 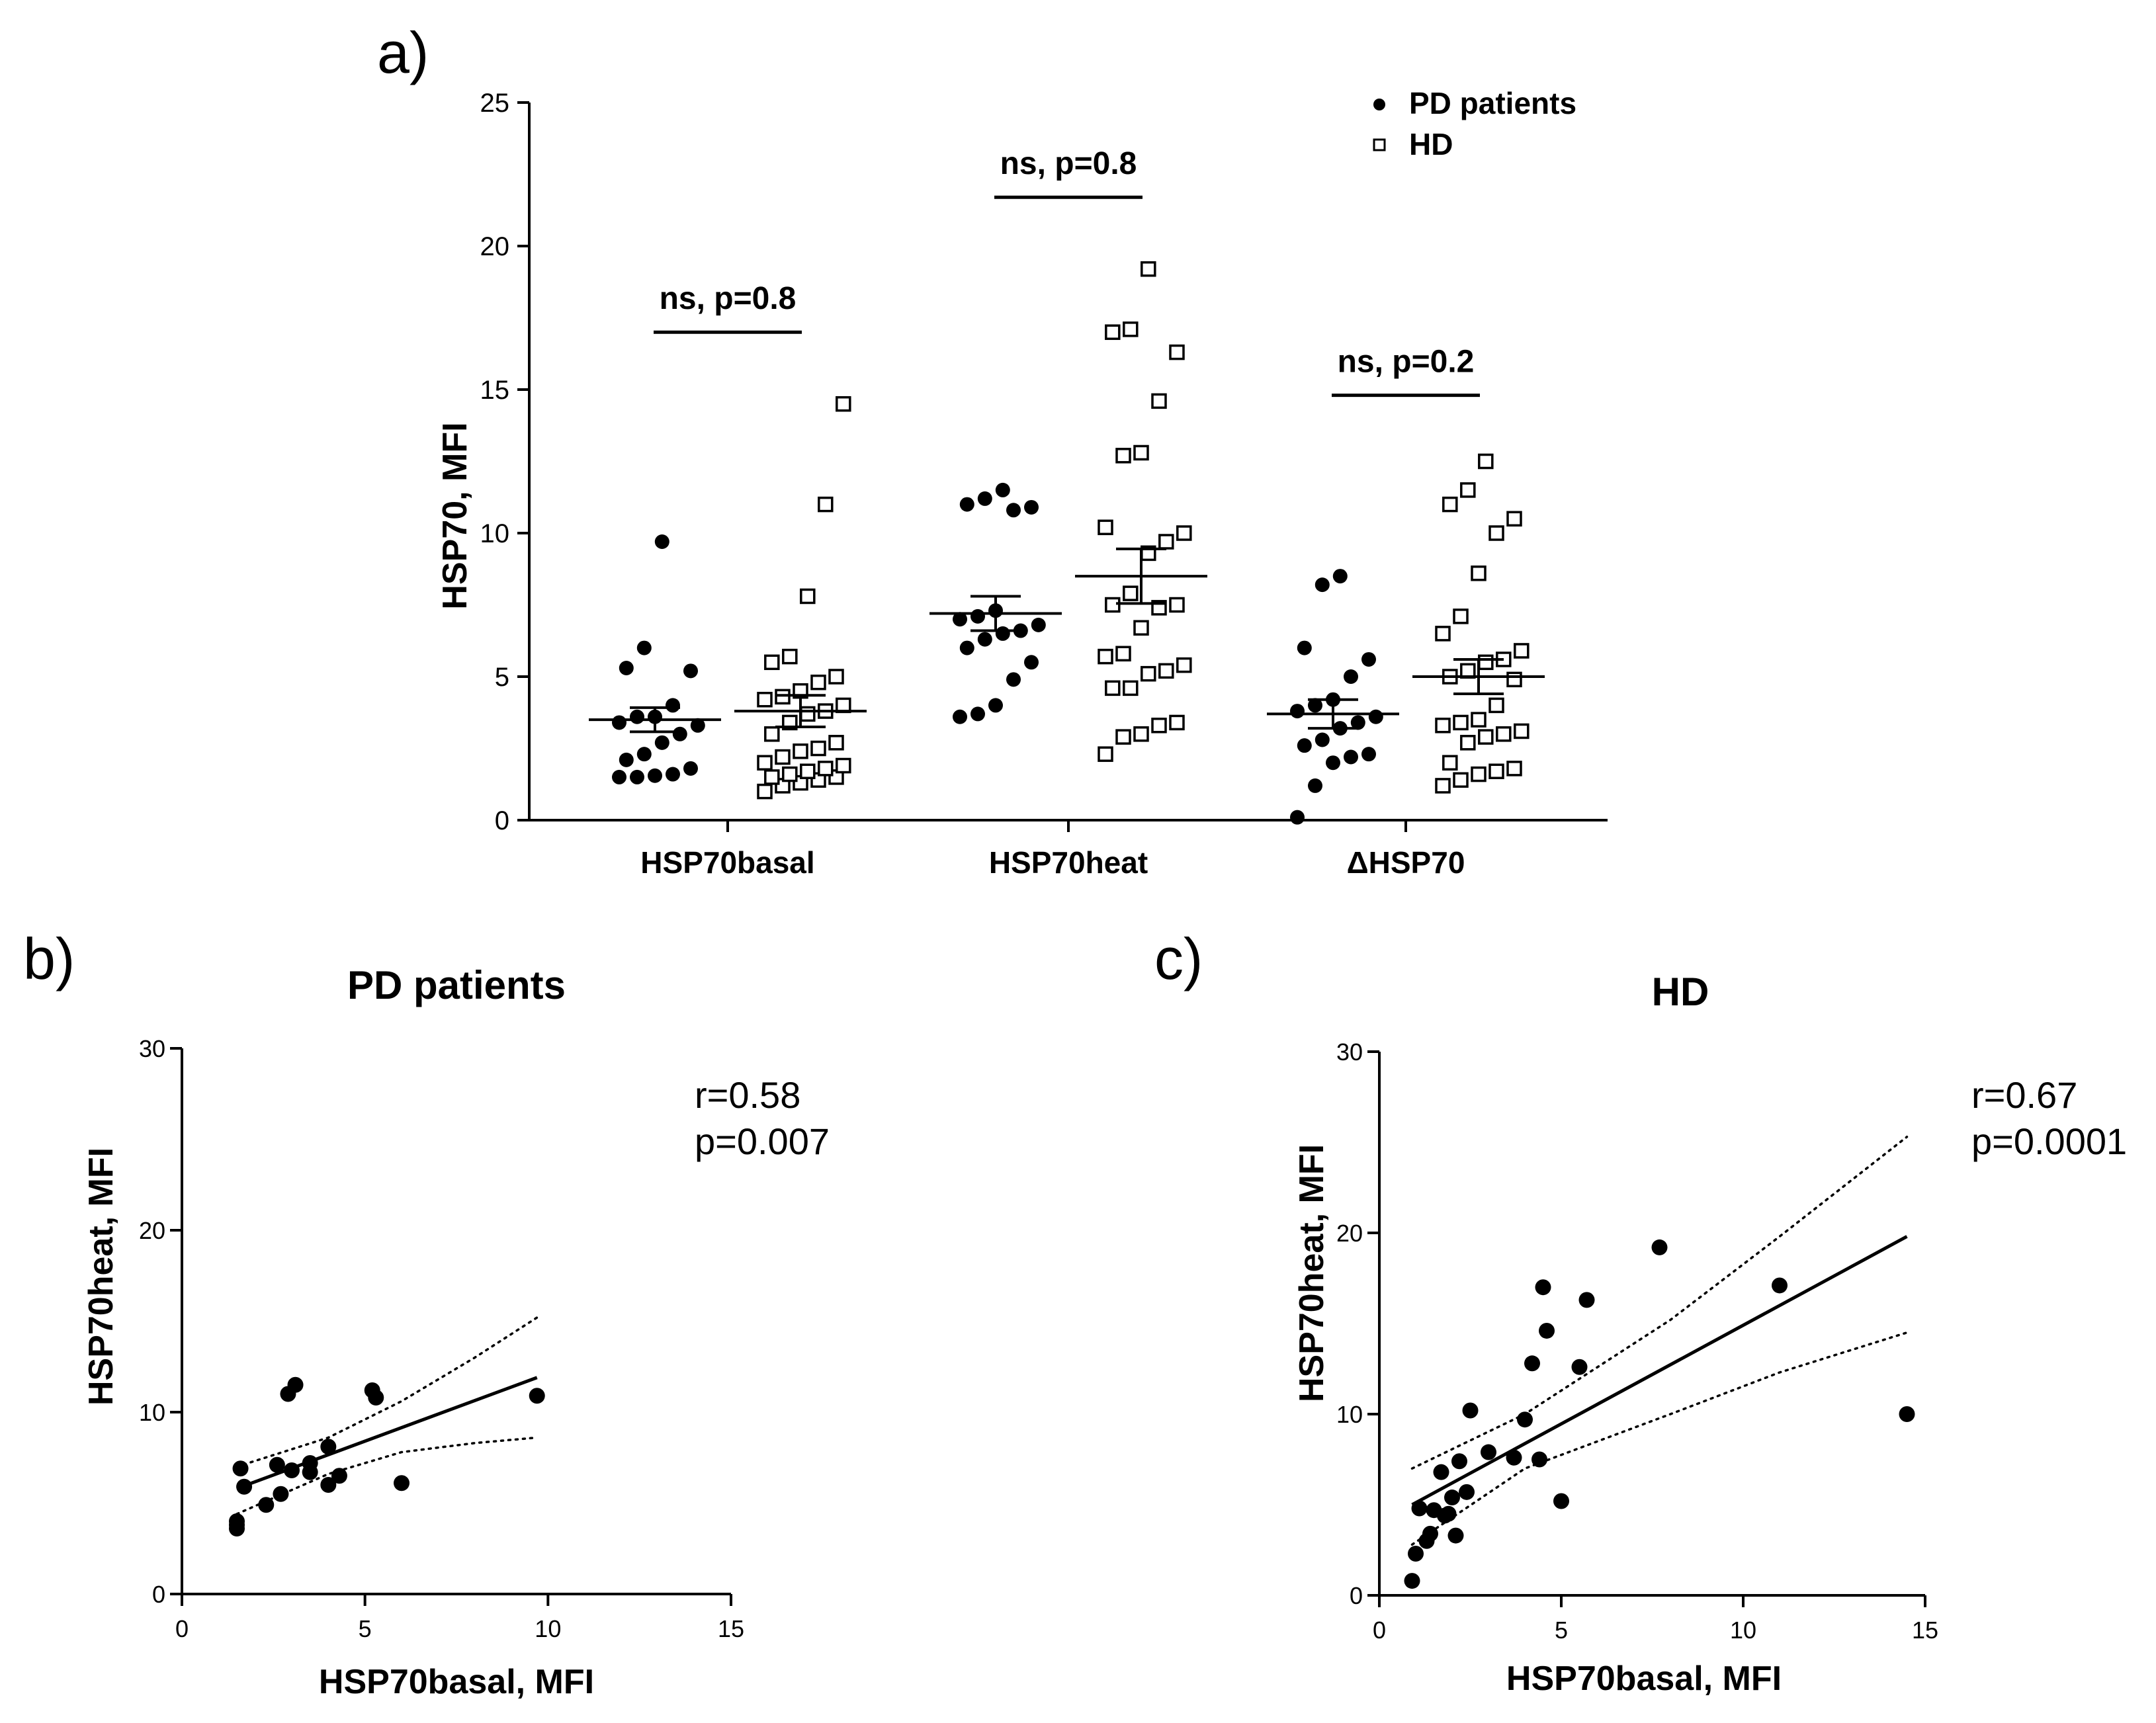 I want to click on x-tick-label: HSP70basal, so click(x=727, y=862).